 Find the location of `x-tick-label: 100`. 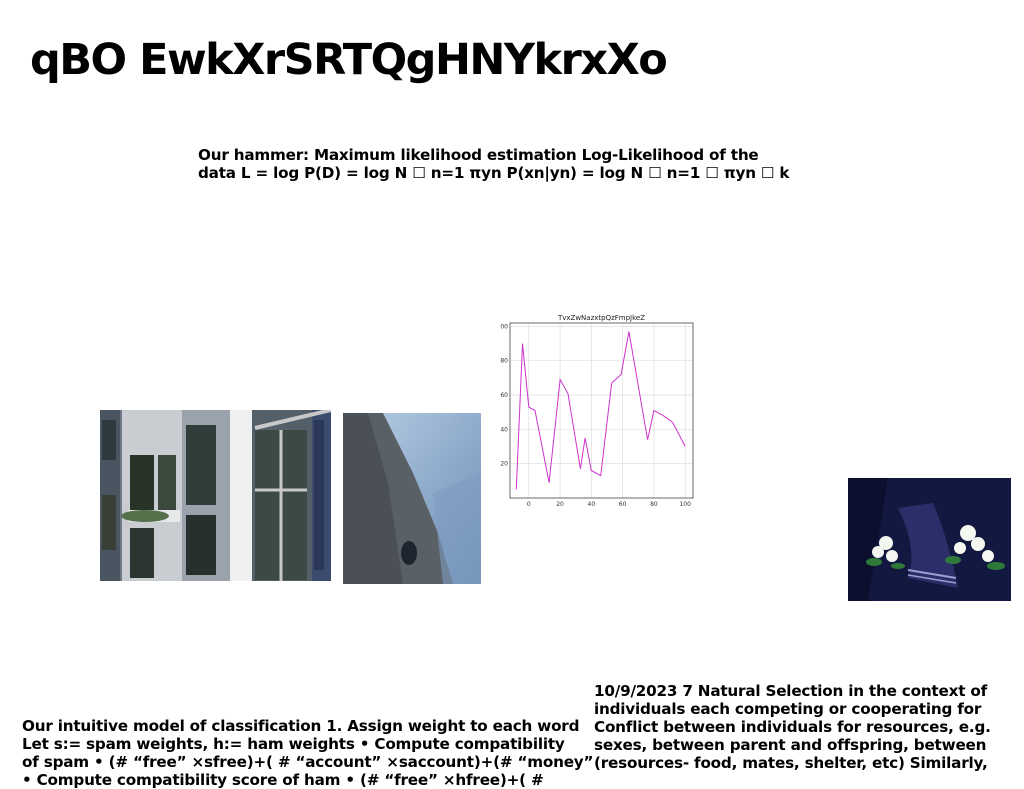

x-tick-label: 100 is located at coordinates (685, 504).